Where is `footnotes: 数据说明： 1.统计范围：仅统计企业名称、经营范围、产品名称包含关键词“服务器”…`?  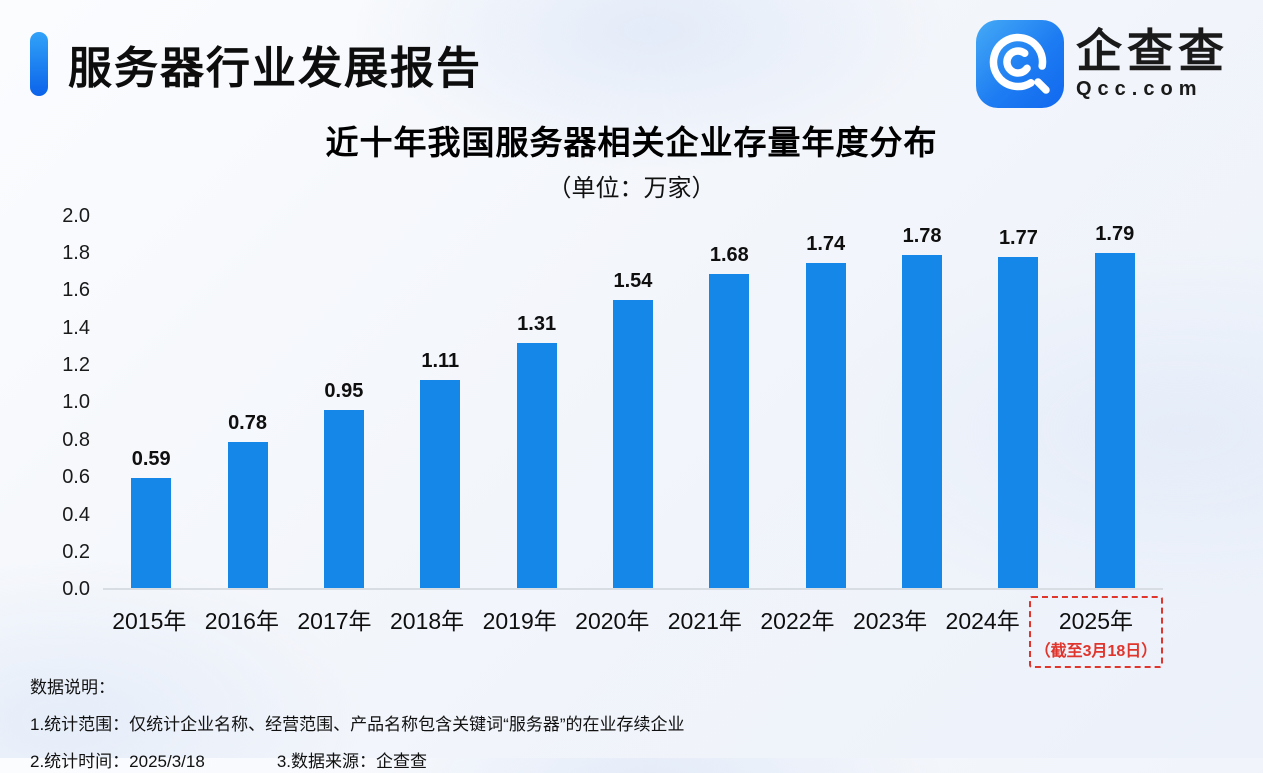 footnotes: 数据说明： 1.统计范围：仅统计企业名称、经营范围、产品名称包含关键词“服务器”… is located at coordinates (631, 724).